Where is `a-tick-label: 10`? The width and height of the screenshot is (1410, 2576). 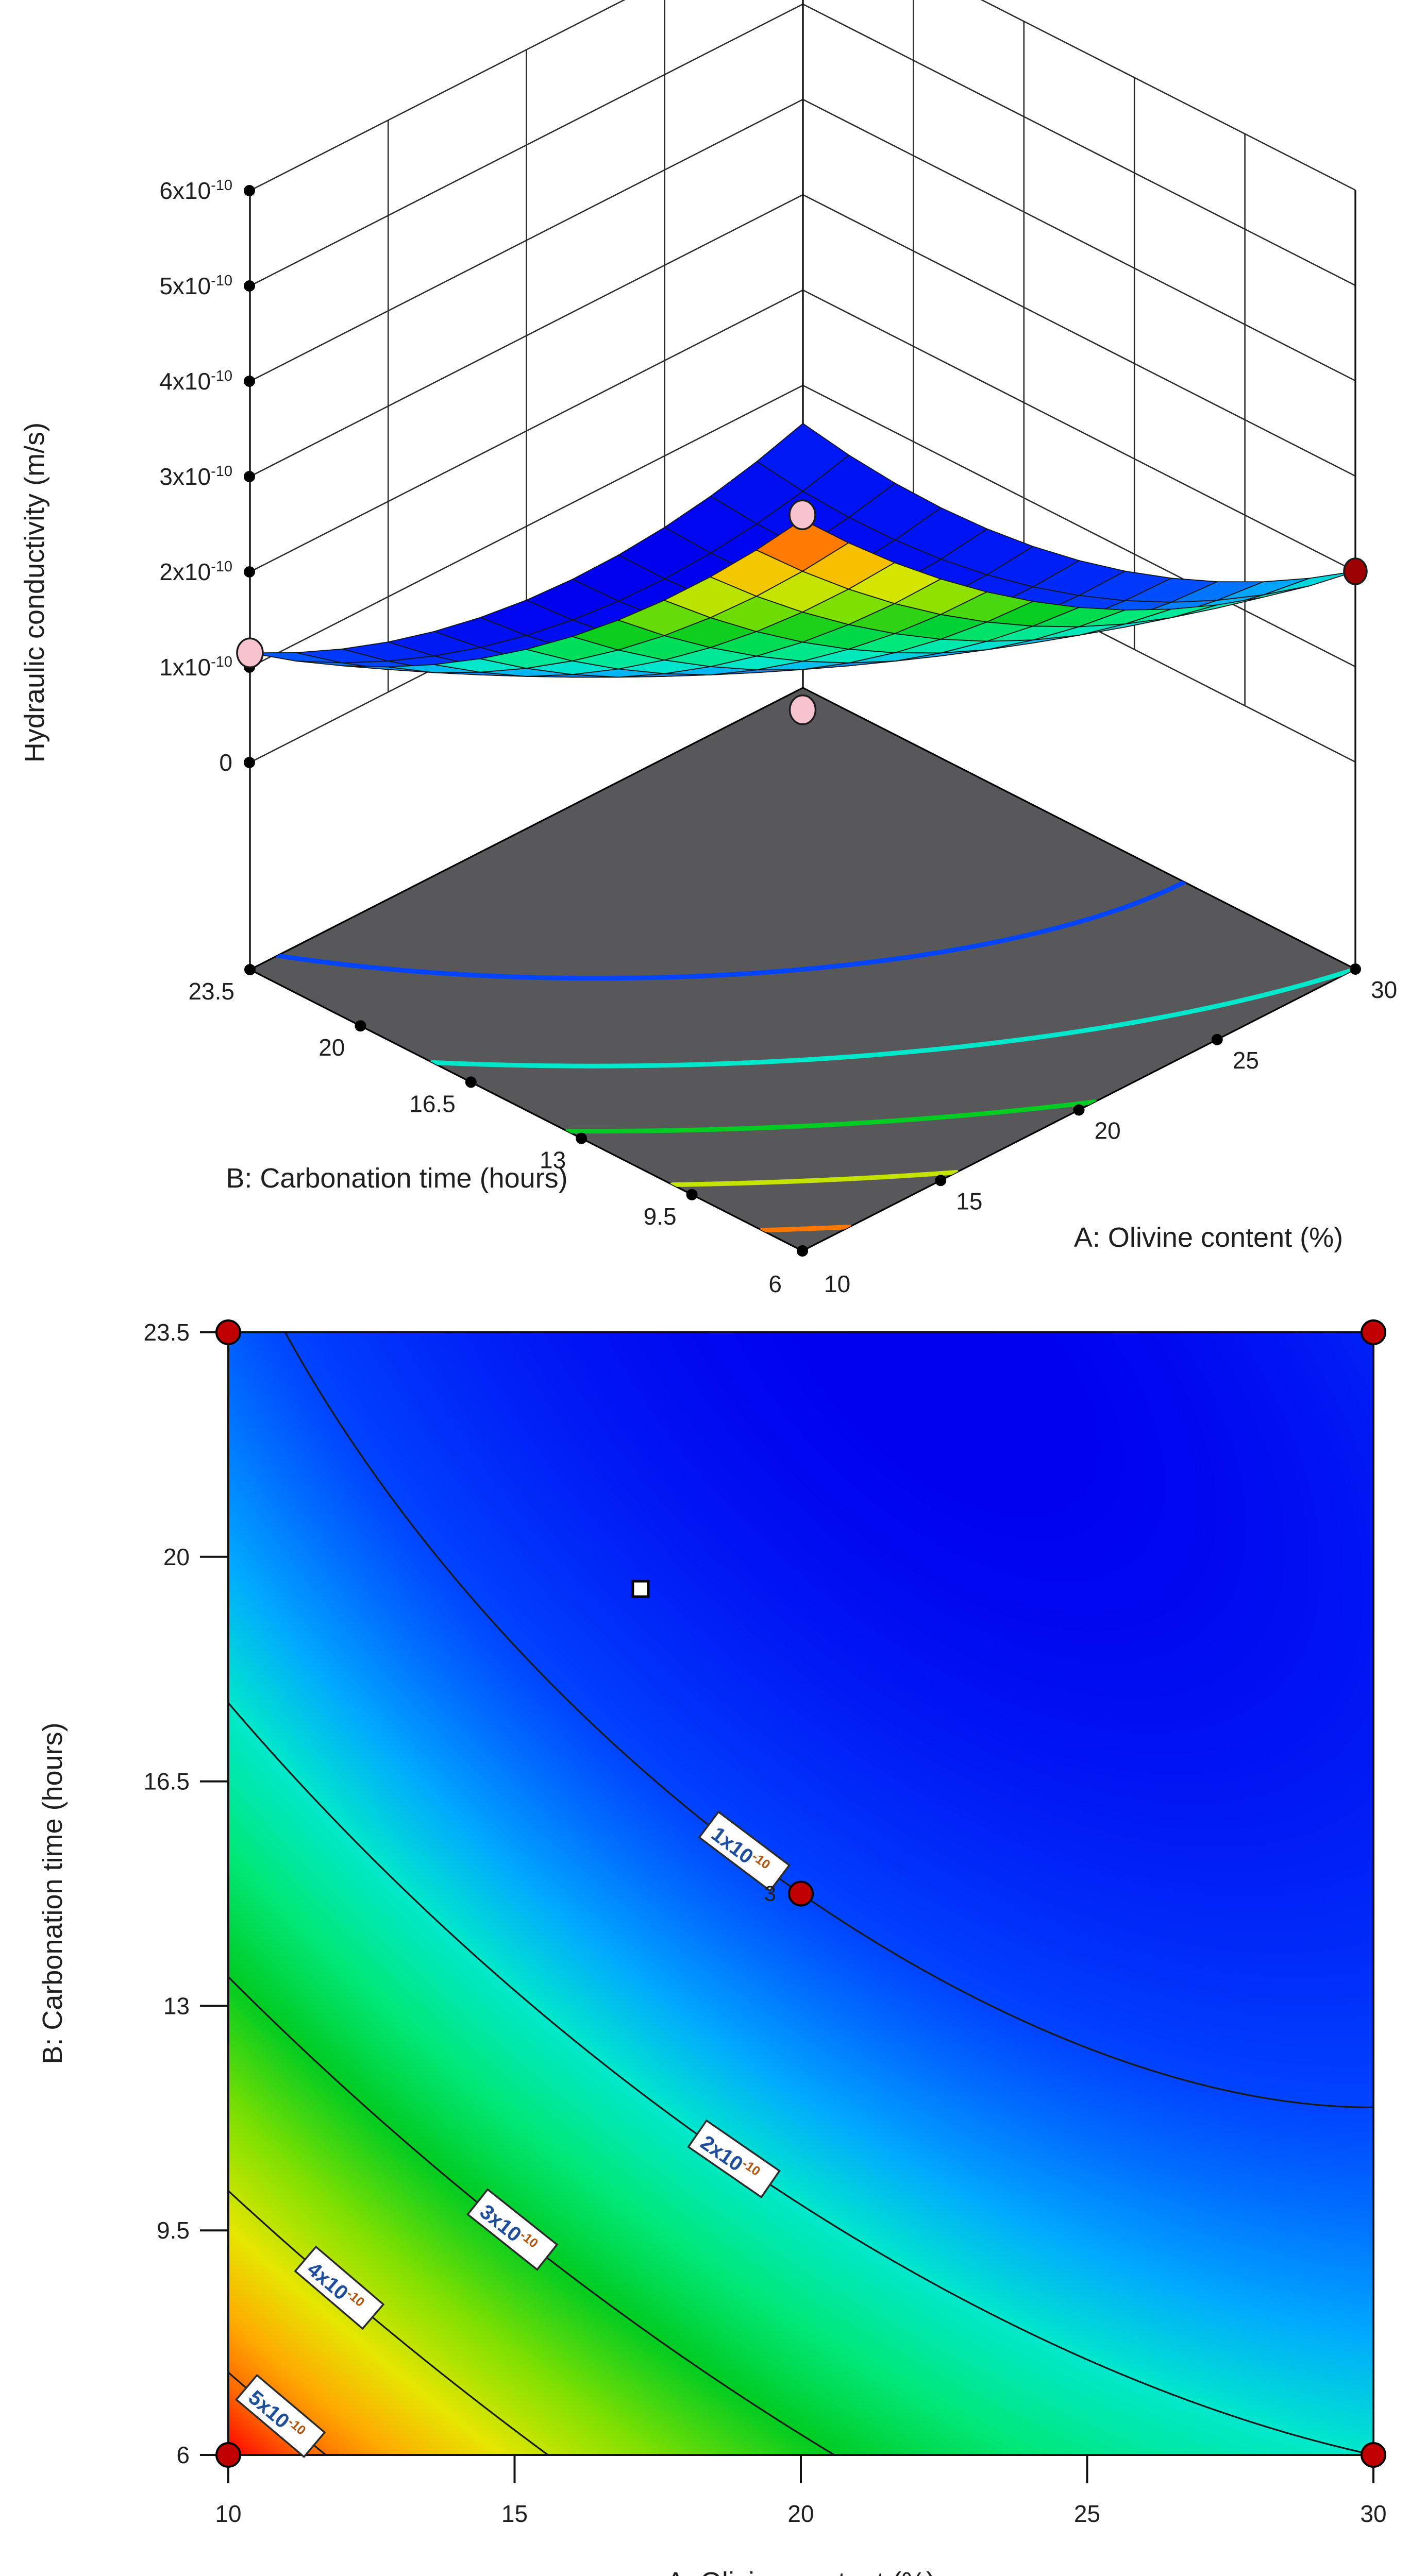
a-tick-label: 10 is located at coordinates (837, 1283).